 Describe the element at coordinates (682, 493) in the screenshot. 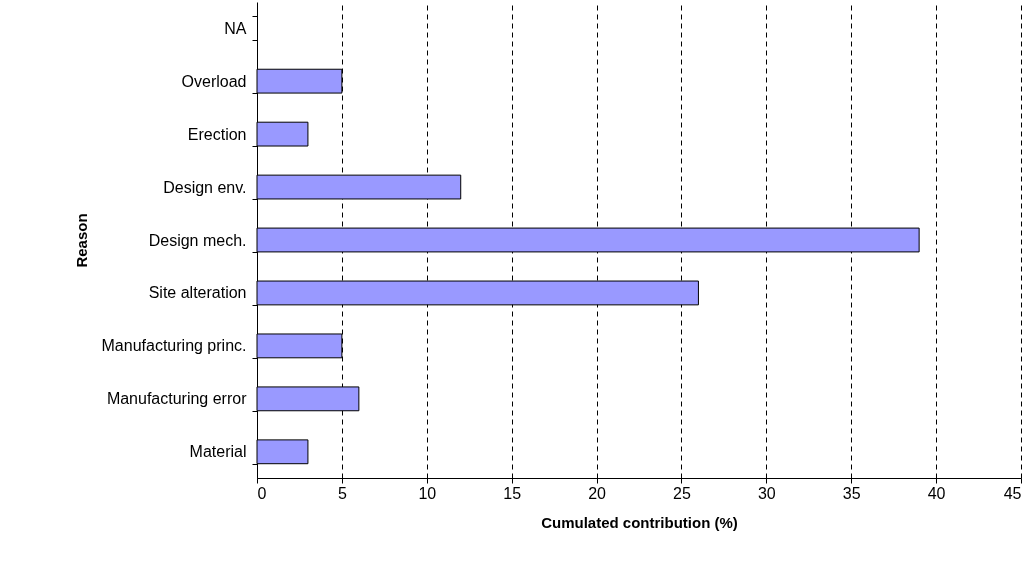

I see `x-tick-label: 25` at that location.